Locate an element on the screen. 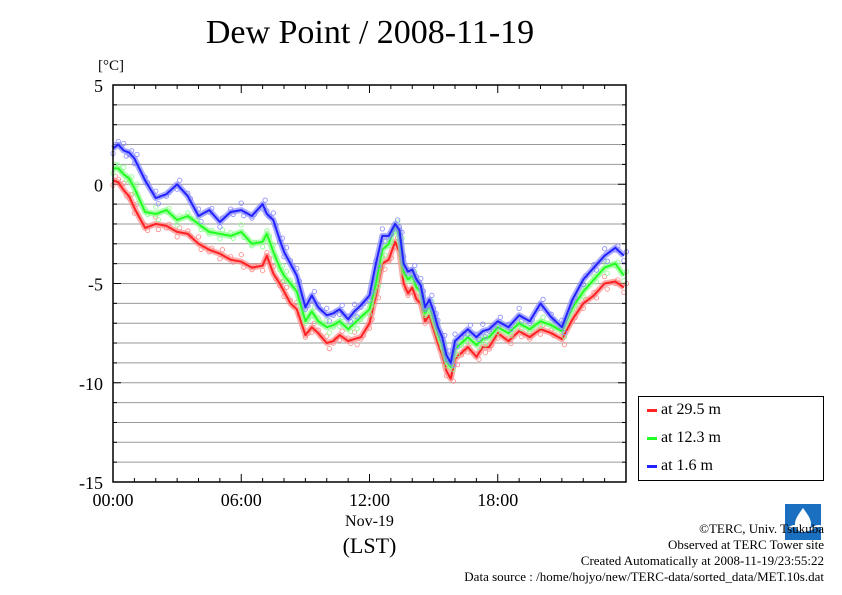  credit-site: Observed at TERC Tower site is located at coordinates (745, 544).